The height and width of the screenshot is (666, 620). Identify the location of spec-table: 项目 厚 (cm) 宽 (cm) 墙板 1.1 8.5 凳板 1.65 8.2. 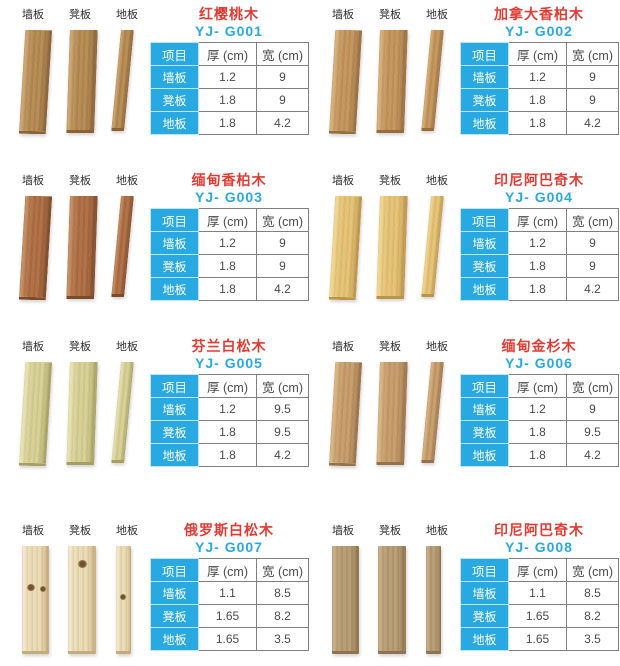
(229, 604).